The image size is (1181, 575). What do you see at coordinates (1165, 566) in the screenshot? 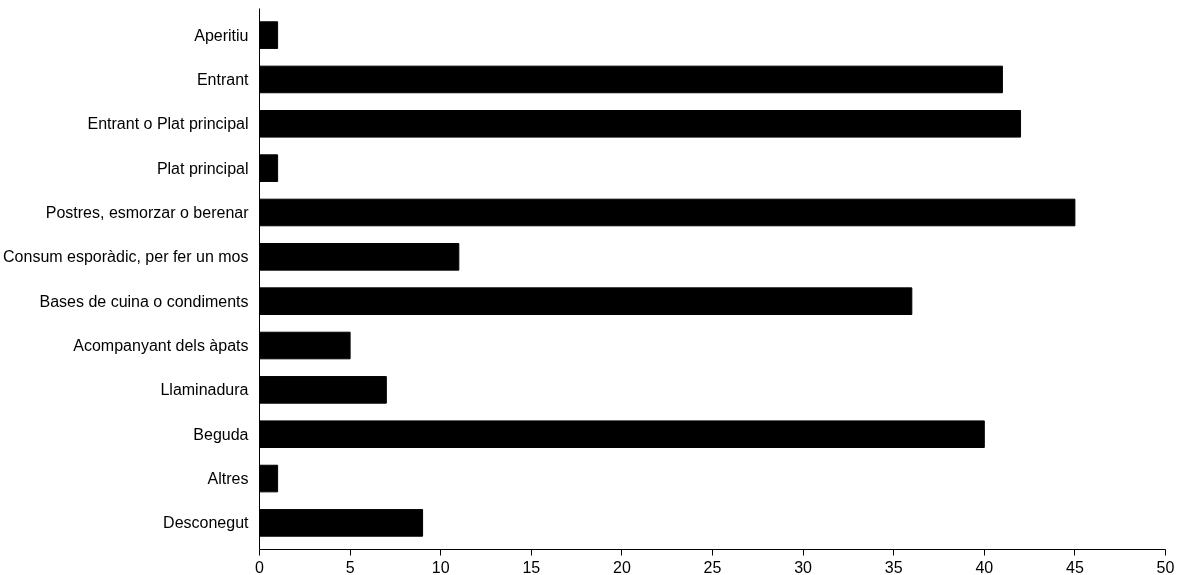
I see `x-tick-label: 50` at bounding box center [1165, 566].